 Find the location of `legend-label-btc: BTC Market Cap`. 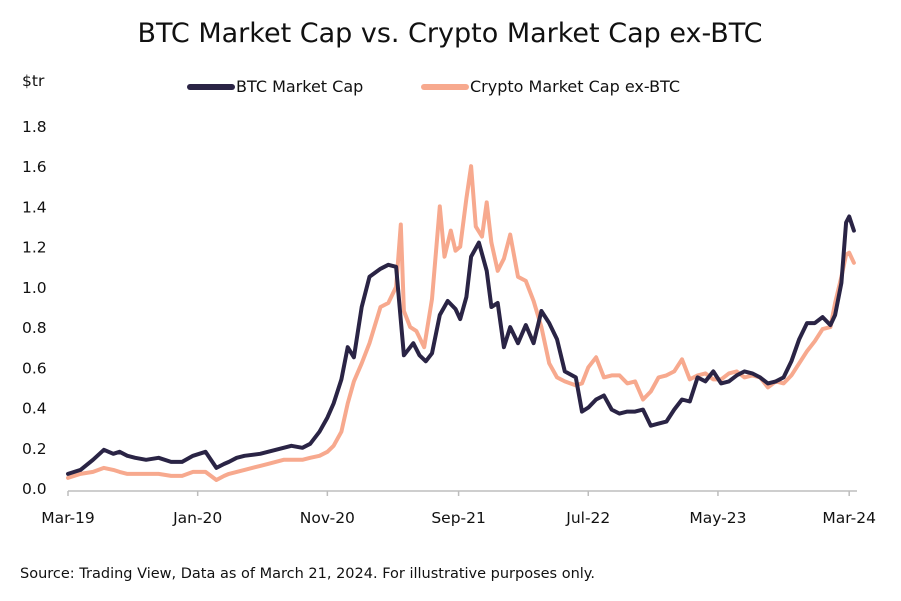

legend-label-btc: BTC Market Cap is located at coordinates (299, 86).